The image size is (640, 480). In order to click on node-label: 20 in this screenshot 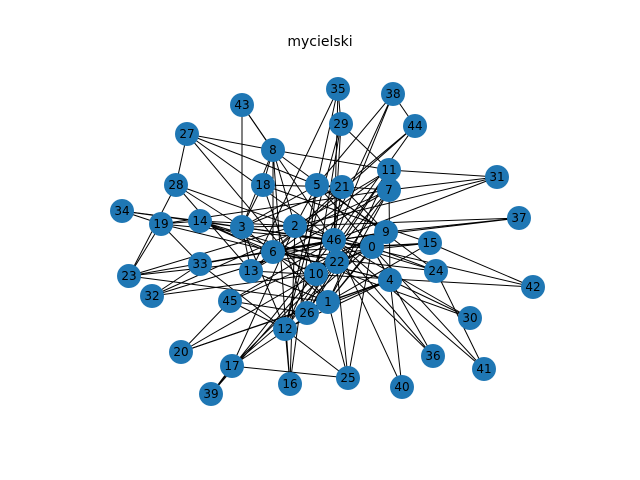, I will do `click(180, 352)`.